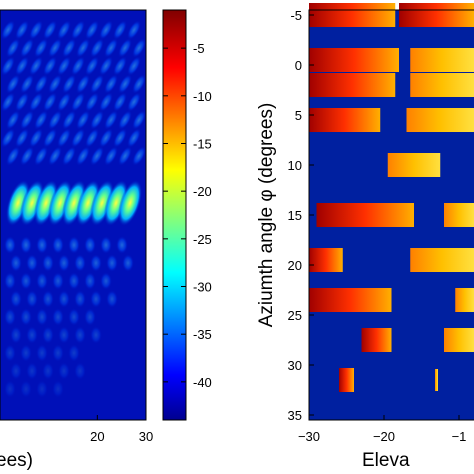 This screenshot has width=474, height=474. Describe the element at coordinates (386, 460) in the screenshot. I see `right-x-label: Eleva` at that location.